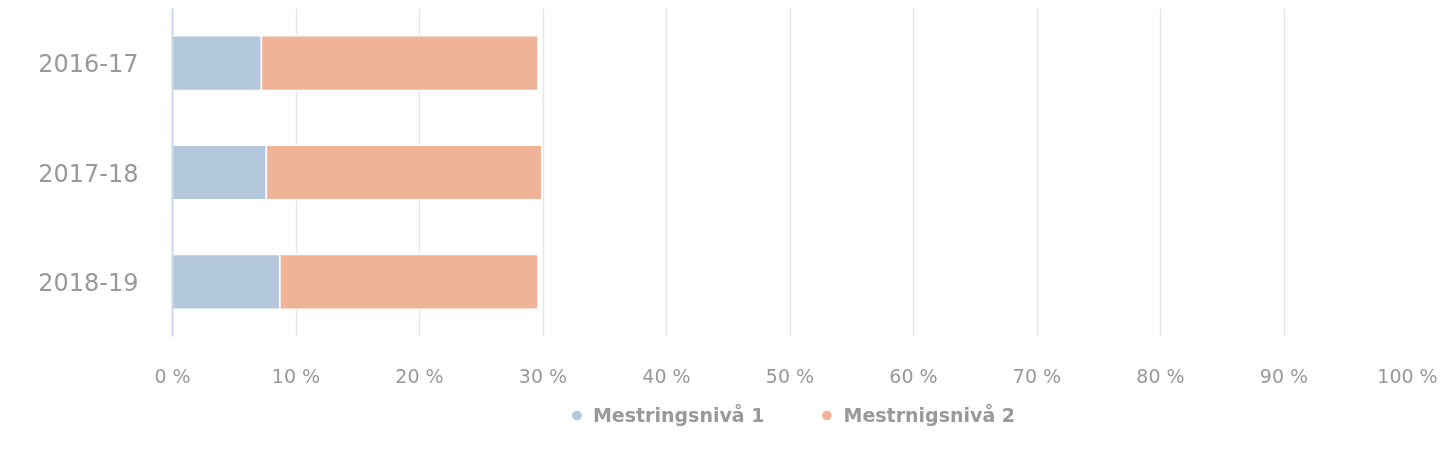 The width and height of the screenshot is (1447, 454). What do you see at coordinates (172, 375) in the screenshot?
I see `x-tick-label: 0 %` at bounding box center [172, 375].